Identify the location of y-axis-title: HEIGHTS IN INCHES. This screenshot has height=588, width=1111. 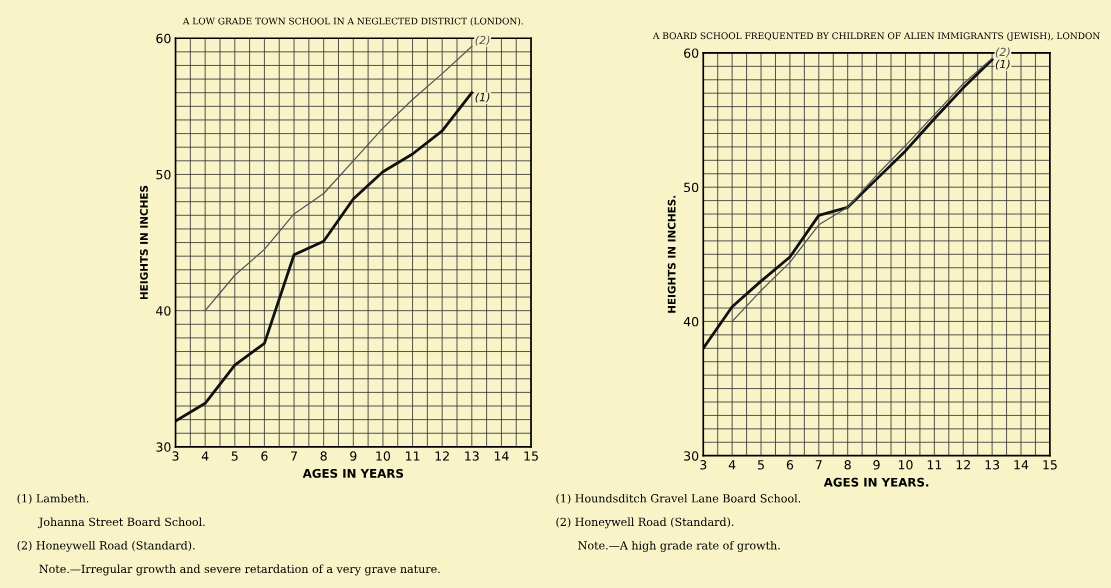
(144, 242).